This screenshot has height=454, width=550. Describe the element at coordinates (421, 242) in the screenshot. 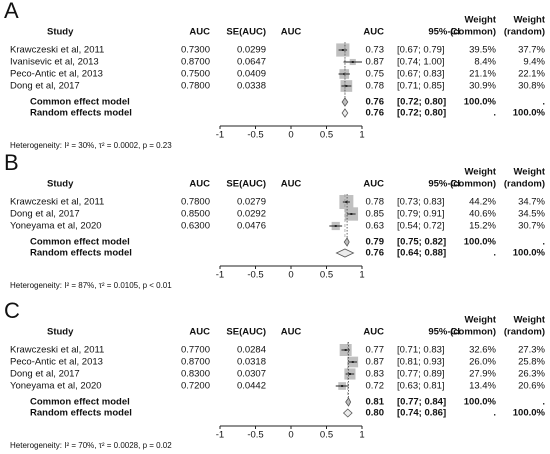

I see `pooled-ci: [0.75; 0.82]` at that location.